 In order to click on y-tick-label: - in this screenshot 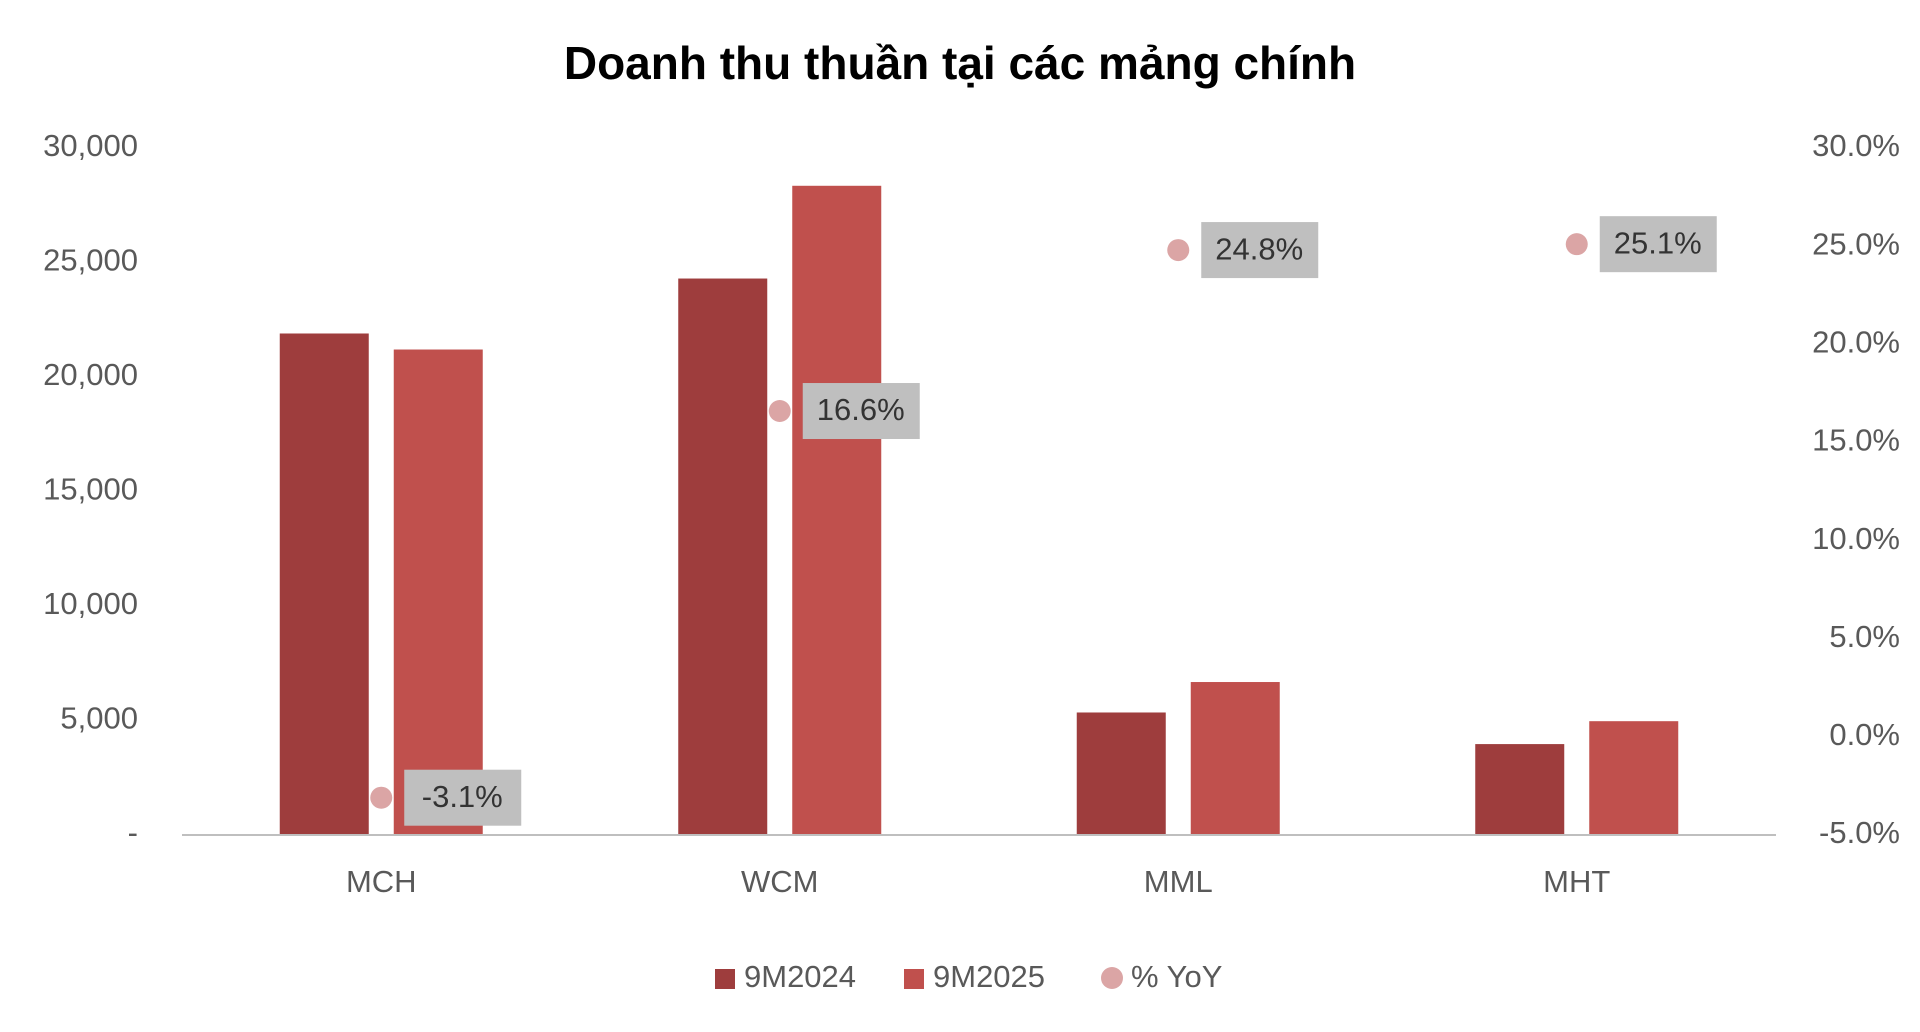, I will do `click(133, 832)`.